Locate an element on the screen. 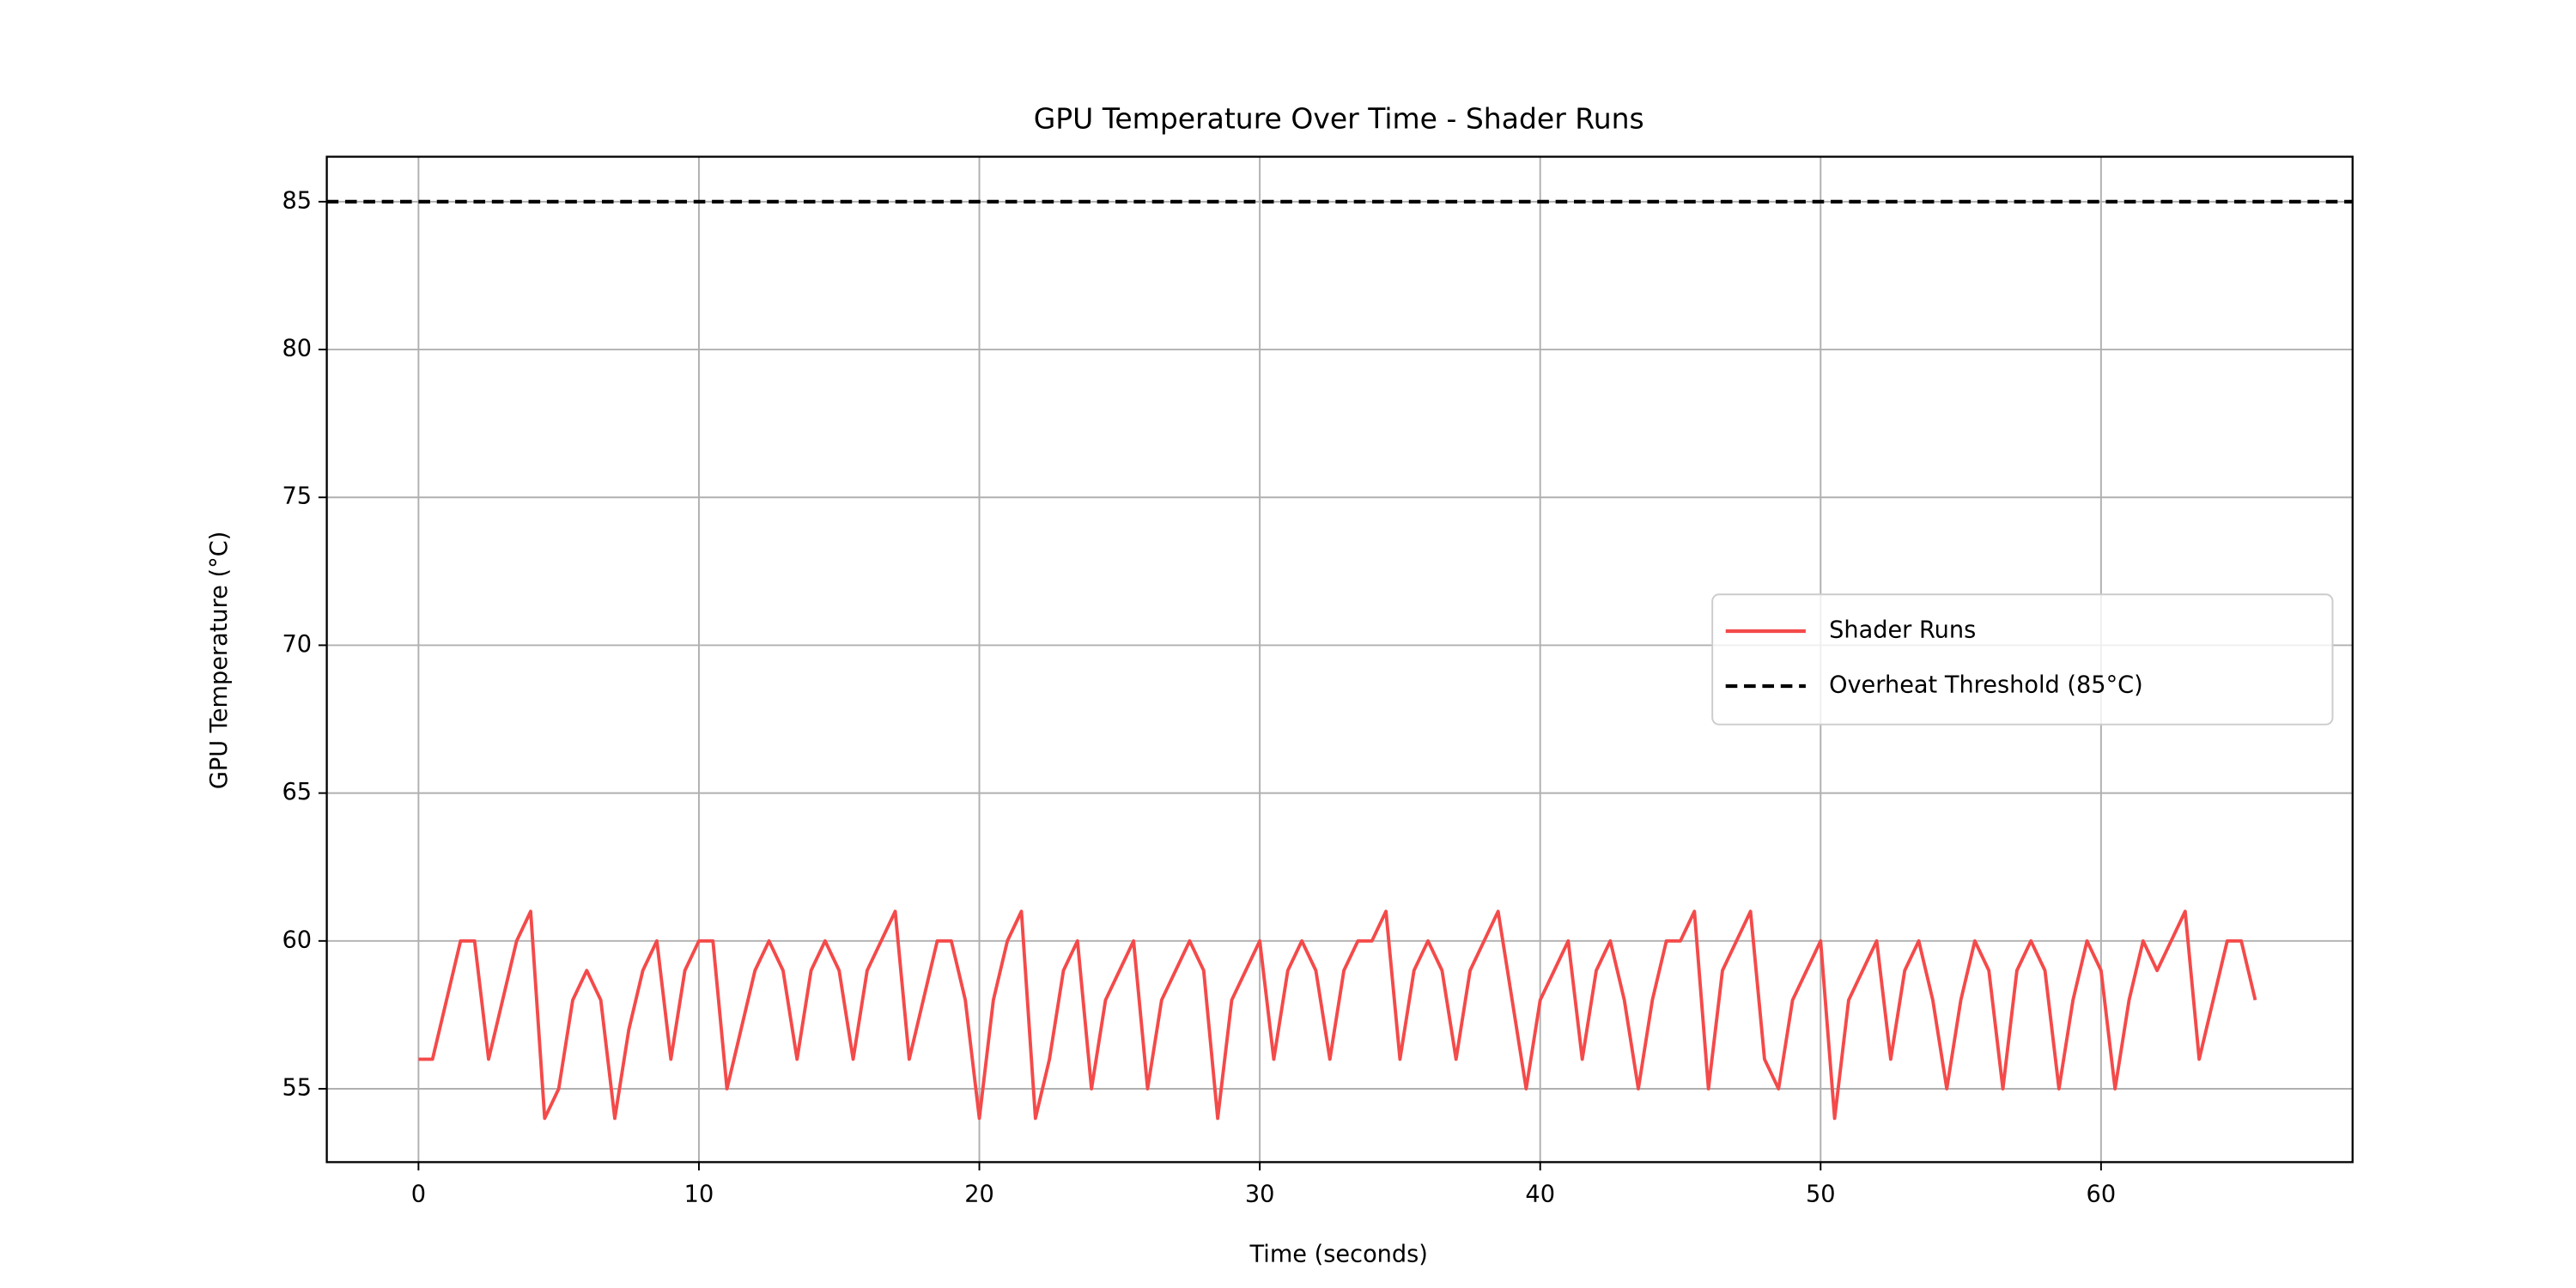  x-axis-label: Time (seconds) is located at coordinates (1338, 1255).